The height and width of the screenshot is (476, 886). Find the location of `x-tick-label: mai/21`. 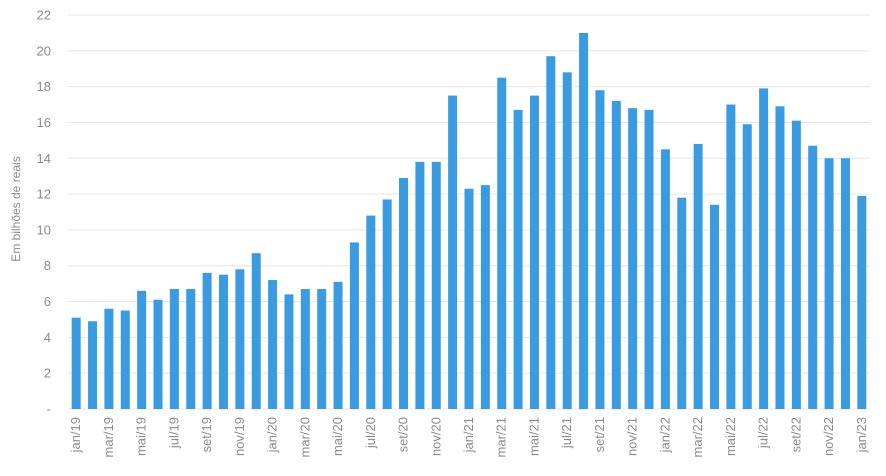

x-tick-label: mai/21 is located at coordinates (533, 436).